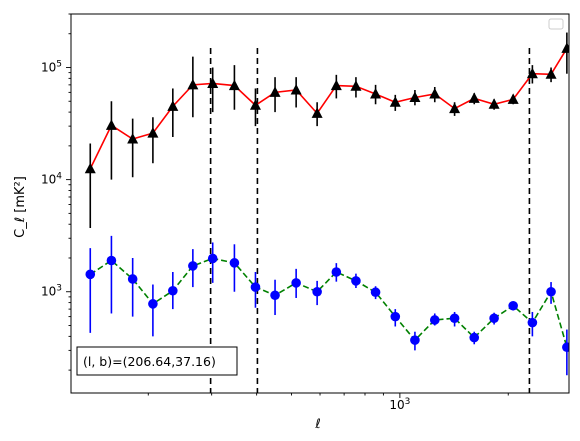 This screenshot has height=441, width=580. What do you see at coordinates (20, 207) in the screenshot?
I see `y-axis-label: C_ℓ [mK²]` at bounding box center [20, 207].